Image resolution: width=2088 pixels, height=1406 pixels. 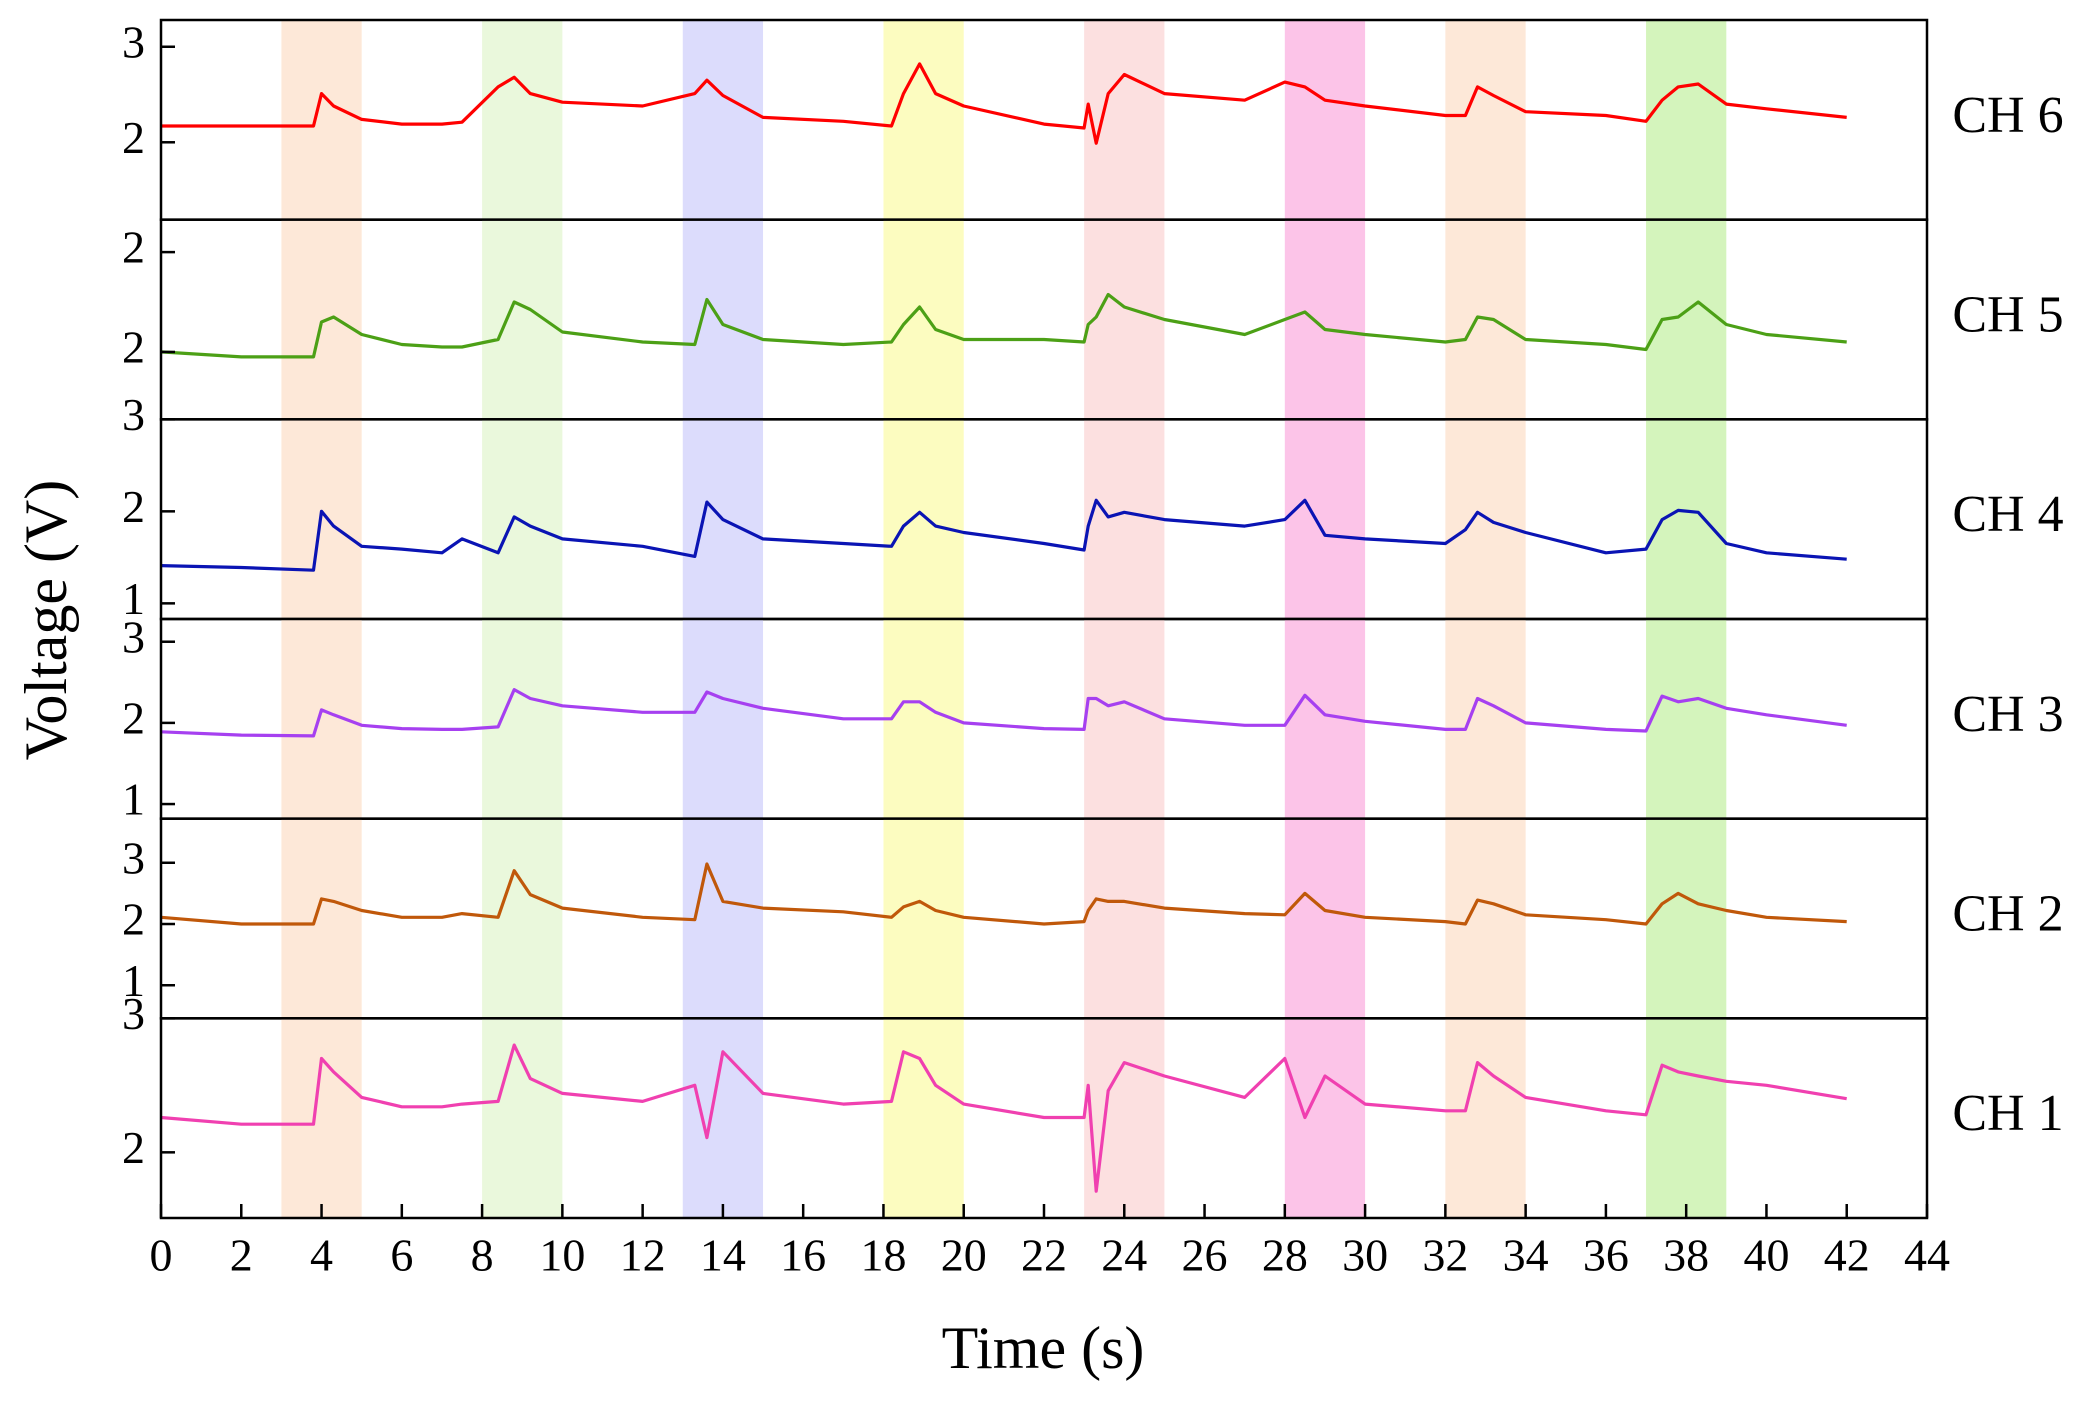 What do you see at coordinates (2007, 714) in the screenshot?
I see `panel-label: CH 3` at bounding box center [2007, 714].